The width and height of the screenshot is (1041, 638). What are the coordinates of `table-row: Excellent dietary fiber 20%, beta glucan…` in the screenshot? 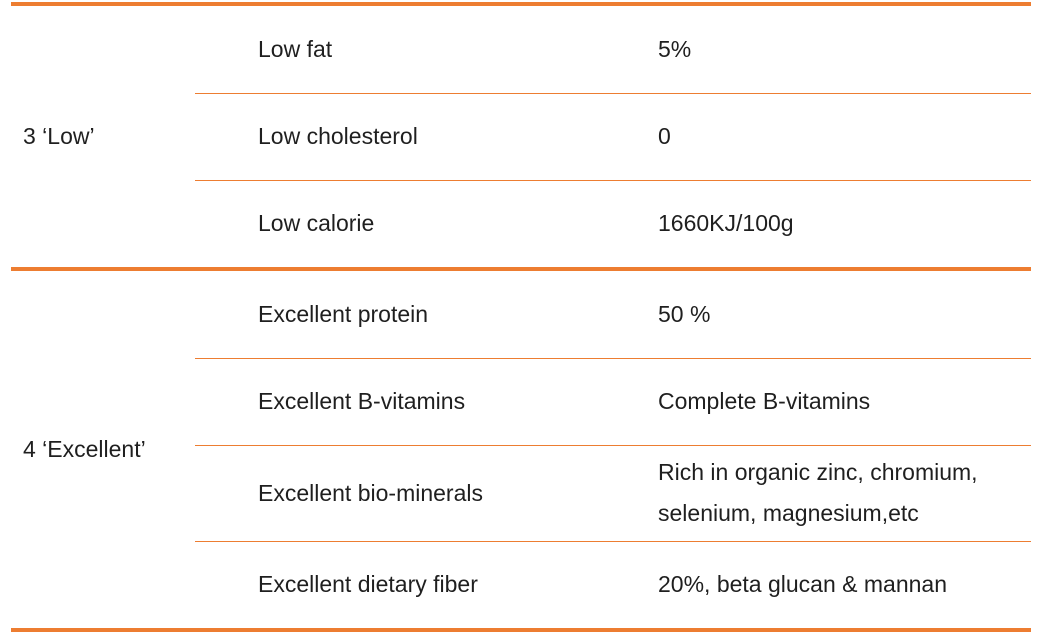 It's located at (613, 584).